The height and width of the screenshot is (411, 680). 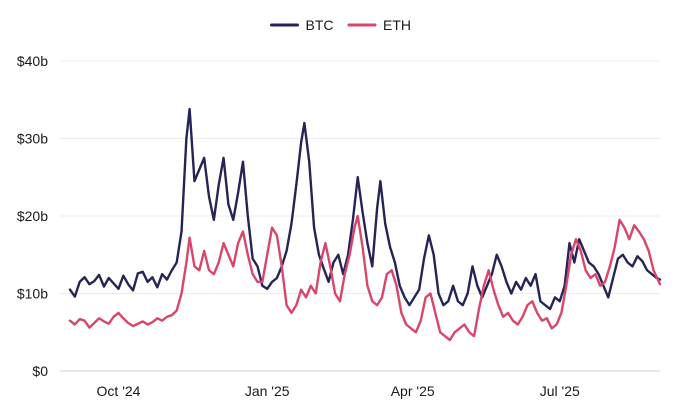 What do you see at coordinates (40, 371) in the screenshot?
I see `y-tick-label: $0` at bounding box center [40, 371].